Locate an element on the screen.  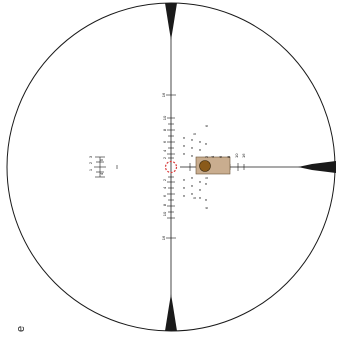
panel-label: e is located at coordinates (21, 329).